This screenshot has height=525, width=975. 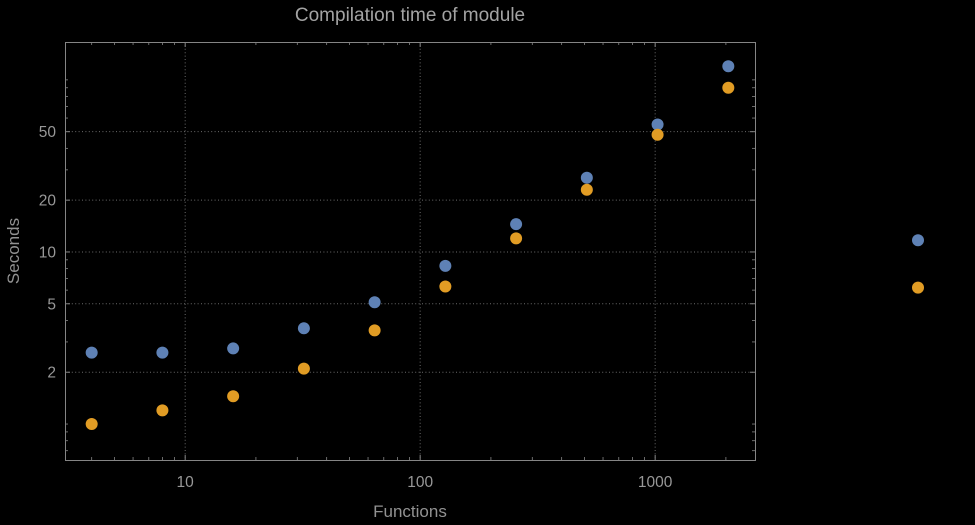 What do you see at coordinates (420, 482) in the screenshot?
I see `x-tick-label-100: 100` at bounding box center [420, 482].